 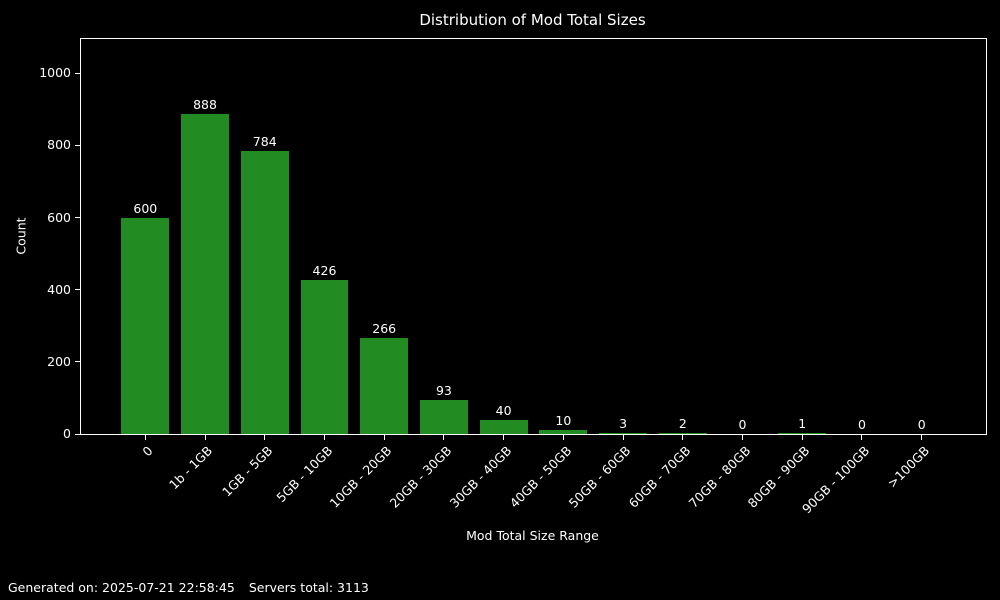 What do you see at coordinates (682, 423) in the screenshot?
I see `bar-value-label: 2` at bounding box center [682, 423].